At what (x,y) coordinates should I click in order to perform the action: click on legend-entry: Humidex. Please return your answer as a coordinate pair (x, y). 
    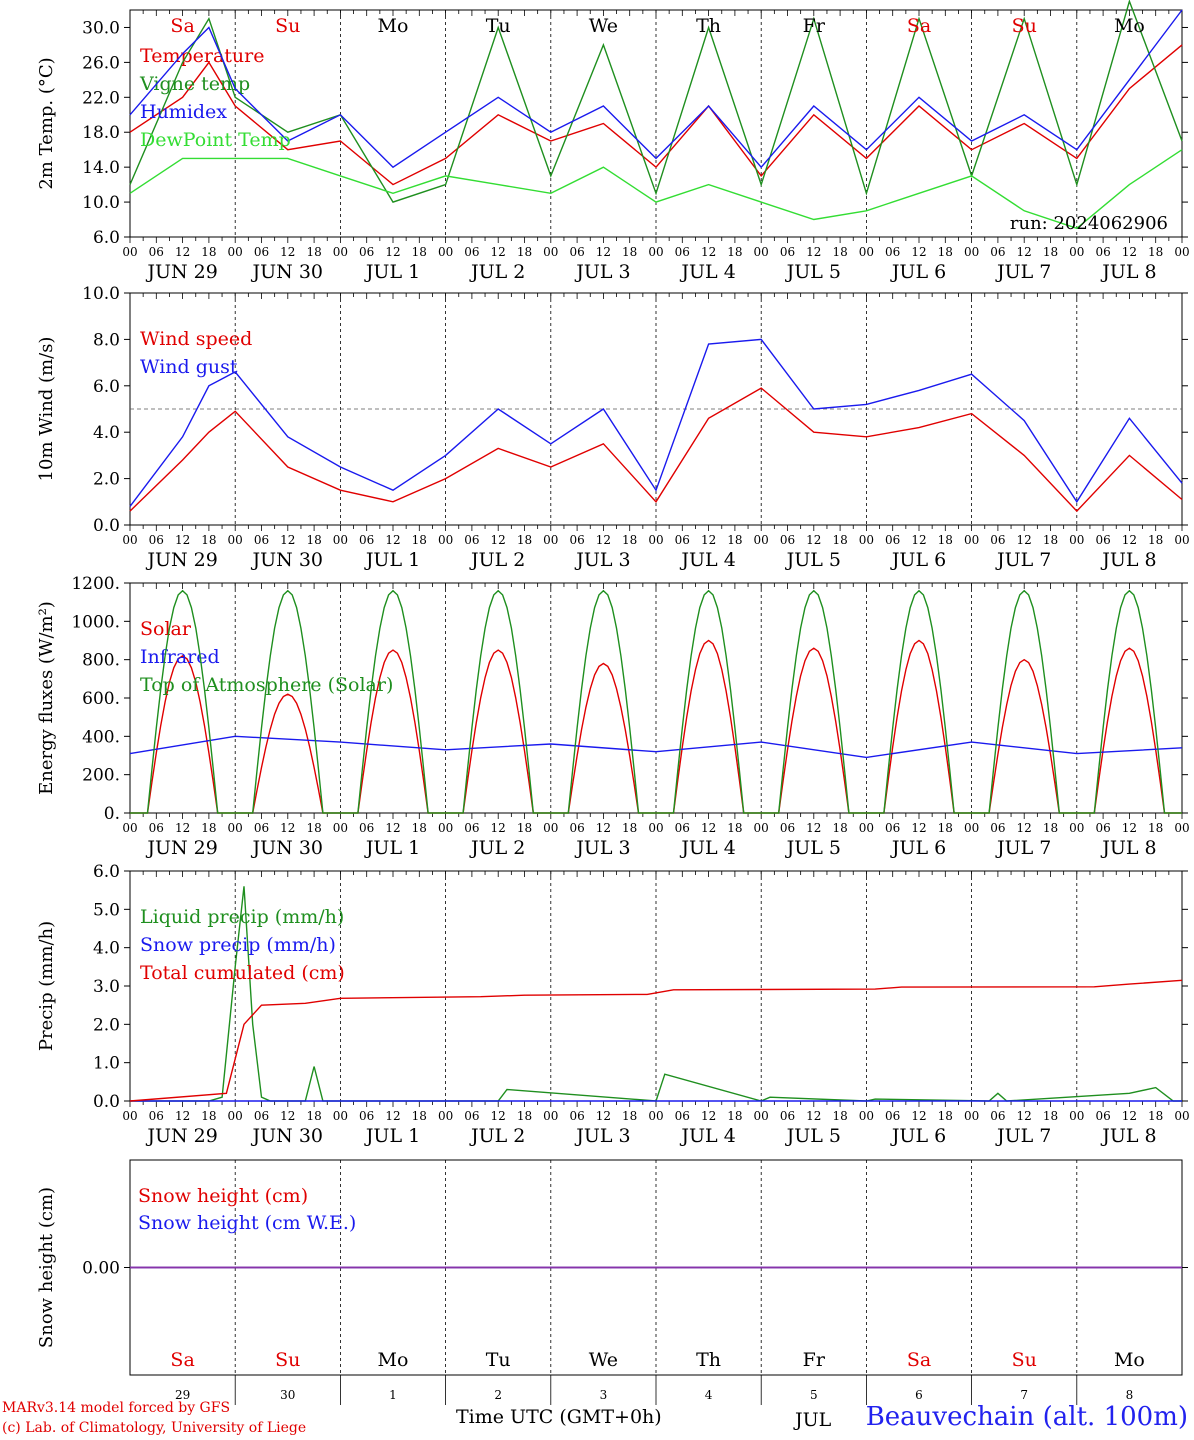
    Looking at the image, I should click on (183, 112).